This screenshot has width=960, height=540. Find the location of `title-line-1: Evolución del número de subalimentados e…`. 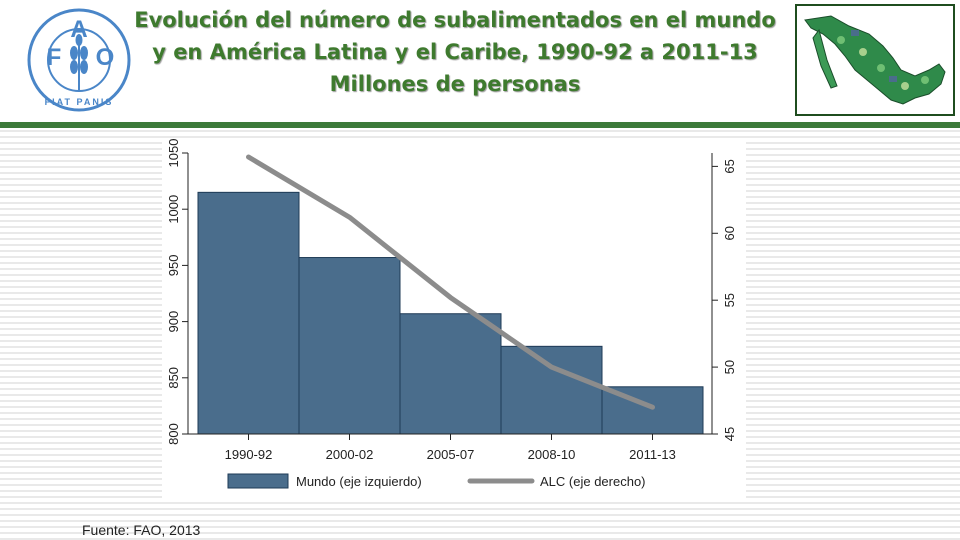

title-line-1: Evolución del número de subalimentados e… is located at coordinates (455, 20).